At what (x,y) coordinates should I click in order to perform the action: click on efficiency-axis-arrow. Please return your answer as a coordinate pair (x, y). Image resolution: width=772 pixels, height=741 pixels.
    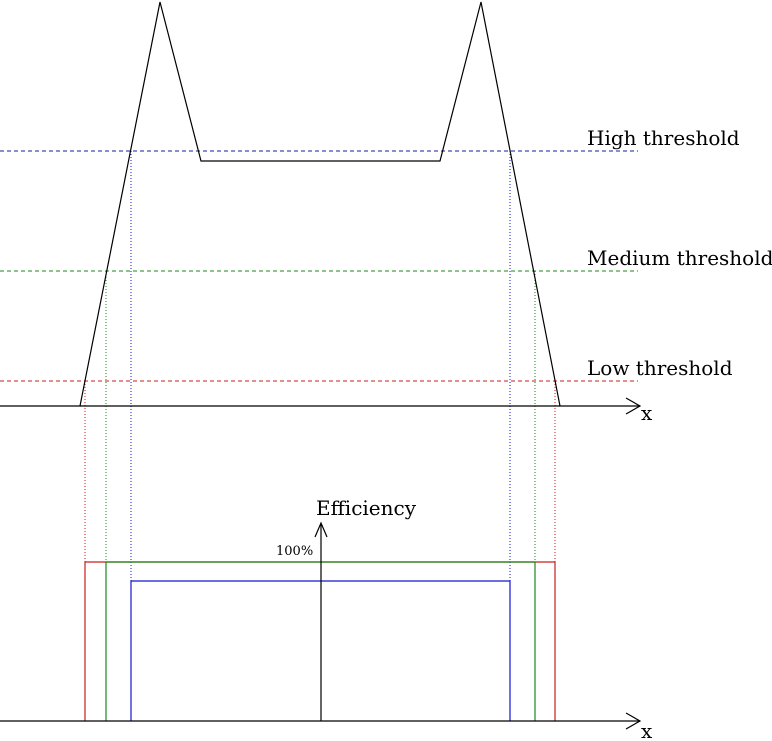
    Looking at the image, I should click on (321, 529).